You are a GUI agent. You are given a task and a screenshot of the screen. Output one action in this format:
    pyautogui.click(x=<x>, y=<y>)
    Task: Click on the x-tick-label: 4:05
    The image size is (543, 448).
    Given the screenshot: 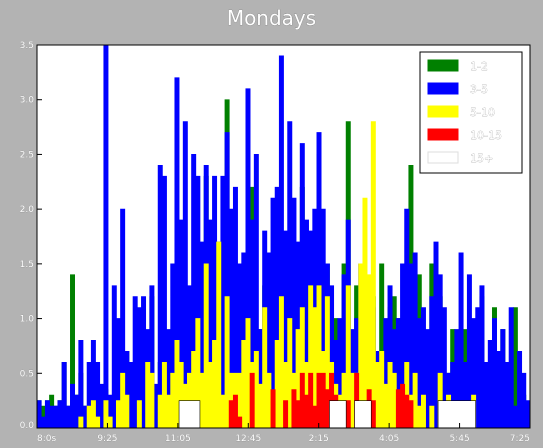 What is the action you would take?
    pyautogui.click(x=389, y=439)
    